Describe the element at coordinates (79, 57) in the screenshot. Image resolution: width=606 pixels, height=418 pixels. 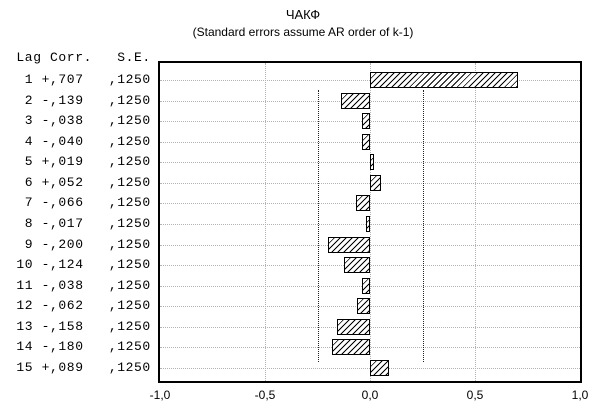
I see `lag-table-header: Lag Corr. S.E.` at that location.